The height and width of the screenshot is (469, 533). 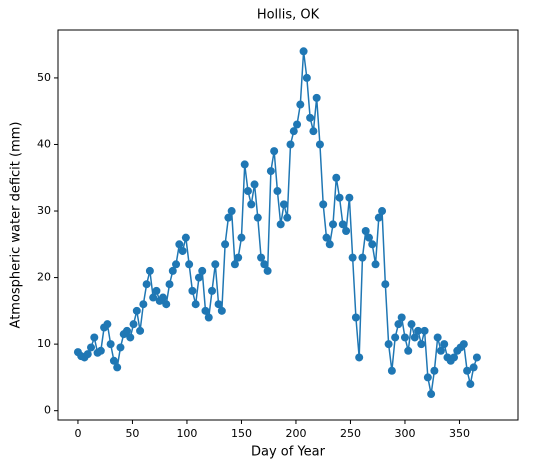 I want to click on y-tick-label: 20, so click(x=44, y=277).